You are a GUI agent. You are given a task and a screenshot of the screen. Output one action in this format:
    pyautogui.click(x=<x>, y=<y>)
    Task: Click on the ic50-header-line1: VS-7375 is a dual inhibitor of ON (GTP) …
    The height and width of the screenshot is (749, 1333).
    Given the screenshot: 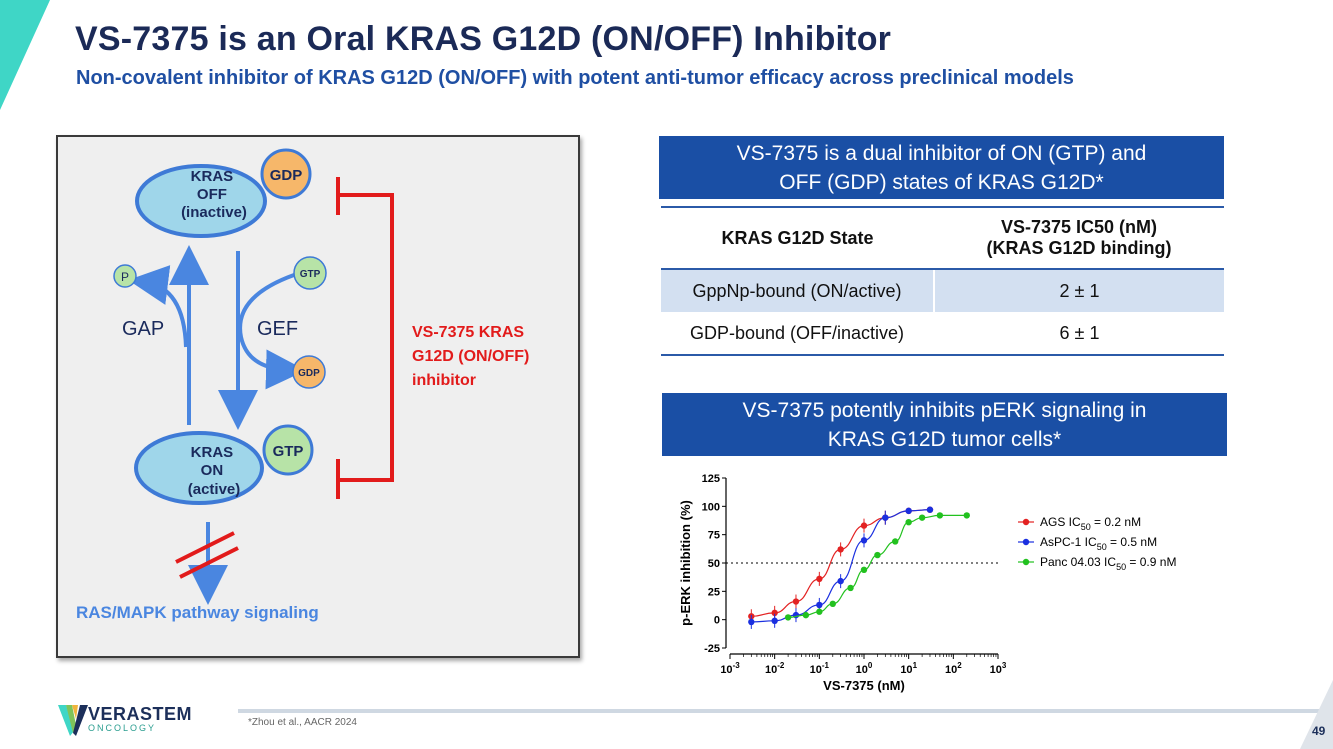 What is the action you would take?
    pyautogui.click(x=941, y=153)
    